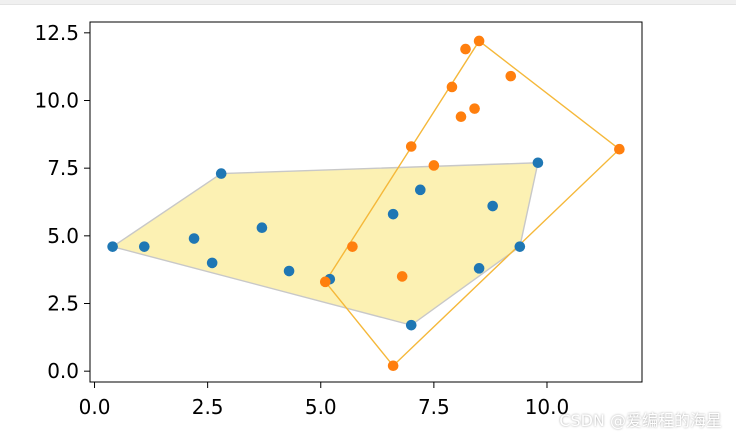  I want to click on y-tick-label: 12.5, so click(56, 33).